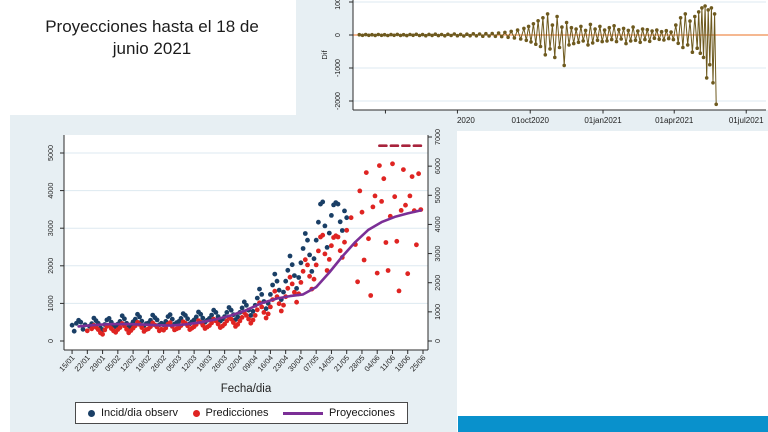  I want to click on legend-label-observed: Incid/dia observ, so click(140, 413).